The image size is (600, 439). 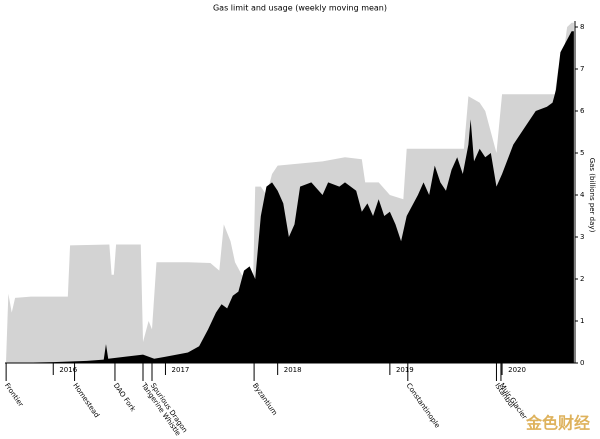 I want to click on y-axis-label: Gas (billions per day), so click(x=592, y=195).